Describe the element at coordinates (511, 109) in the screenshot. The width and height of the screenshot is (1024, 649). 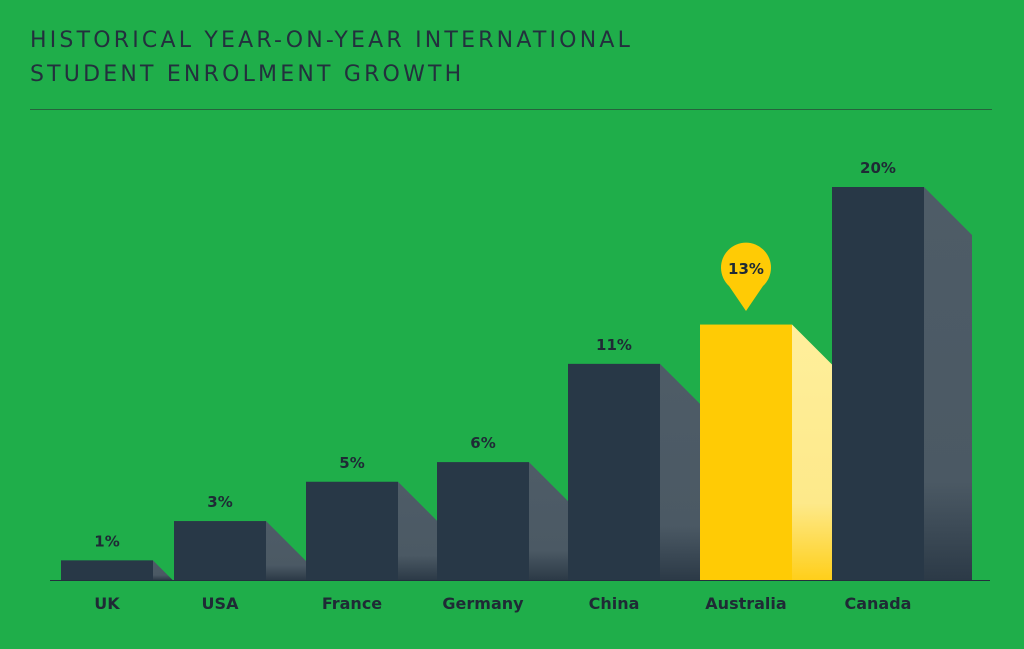
I see `title-divider` at that location.